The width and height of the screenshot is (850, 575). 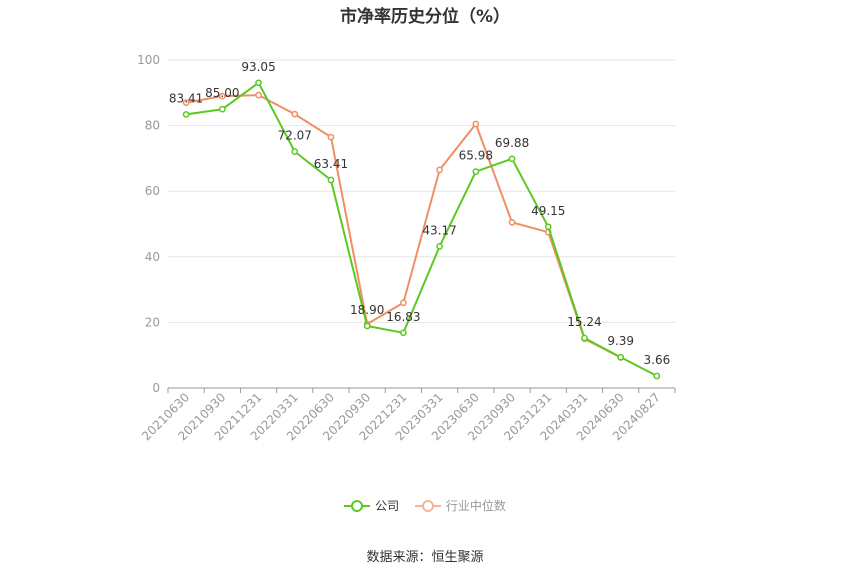 I want to click on data-label: 65.98, so click(x=476, y=156).